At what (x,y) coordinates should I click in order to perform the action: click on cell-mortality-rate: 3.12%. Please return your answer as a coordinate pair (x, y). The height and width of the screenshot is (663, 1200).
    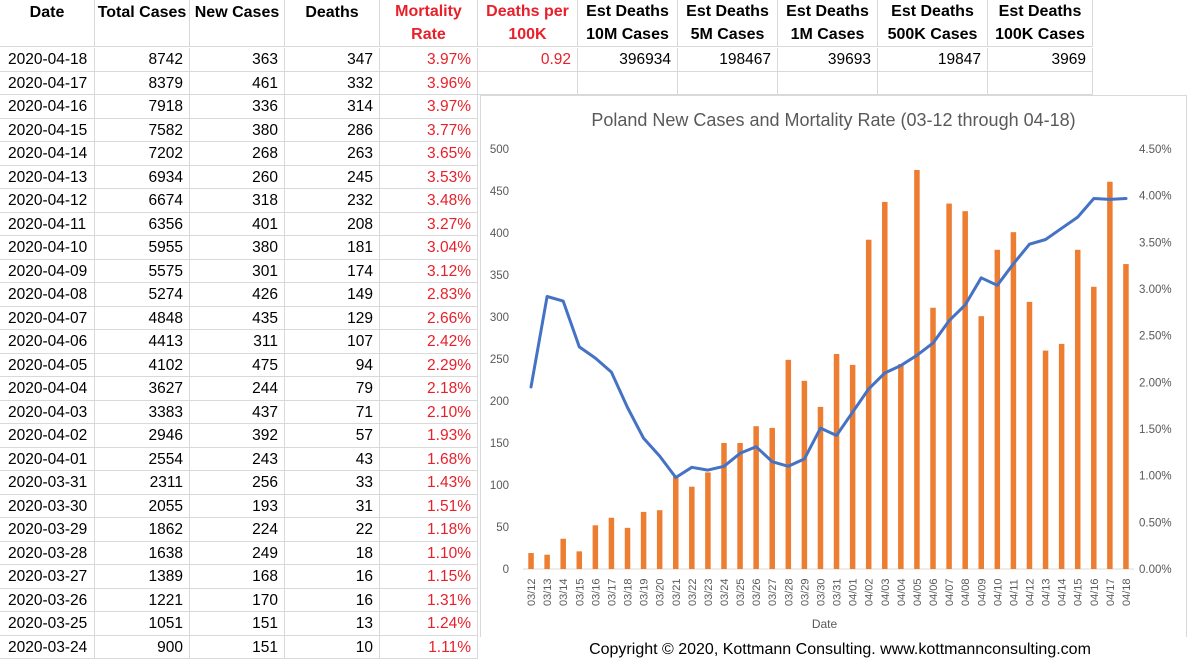
    Looking at the image, I should click on (429, 271).